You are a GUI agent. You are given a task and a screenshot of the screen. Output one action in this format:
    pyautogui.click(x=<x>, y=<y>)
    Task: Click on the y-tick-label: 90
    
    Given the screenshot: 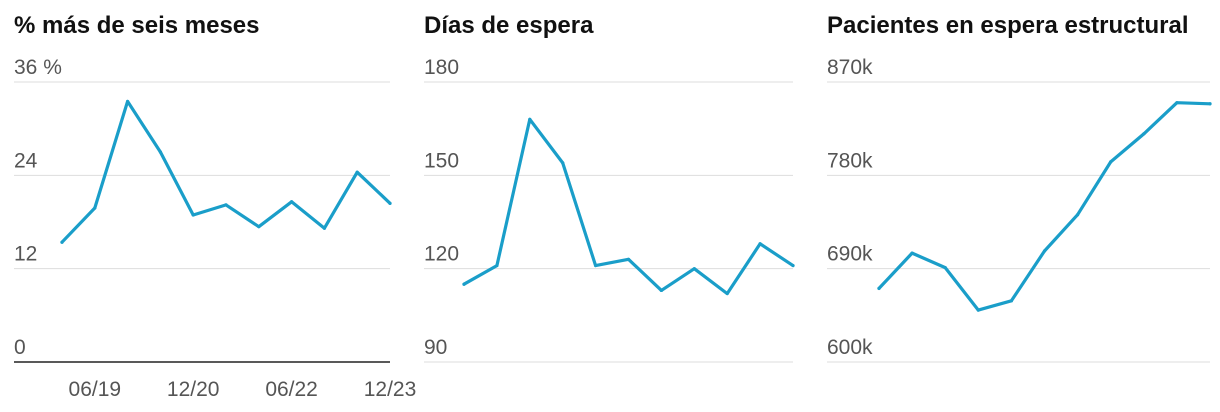 What is the action you would take?
    pyautogui.click(x=435, y=347)
    